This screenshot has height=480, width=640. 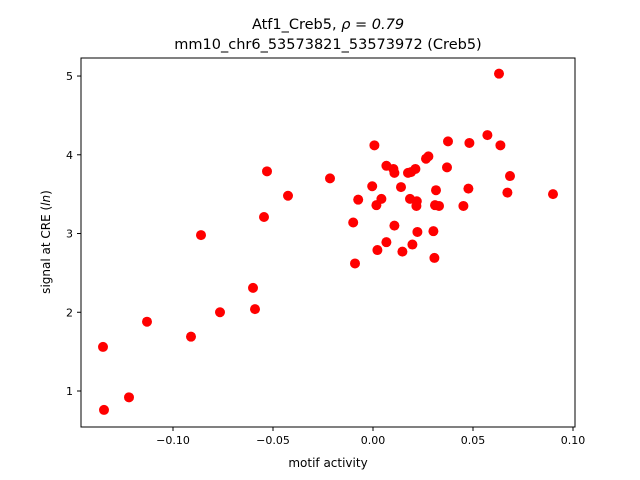 I want to click on chart-subtitle: mm10_chr6_53573821_53573972 (Creb5), so click(x=327, y=45).